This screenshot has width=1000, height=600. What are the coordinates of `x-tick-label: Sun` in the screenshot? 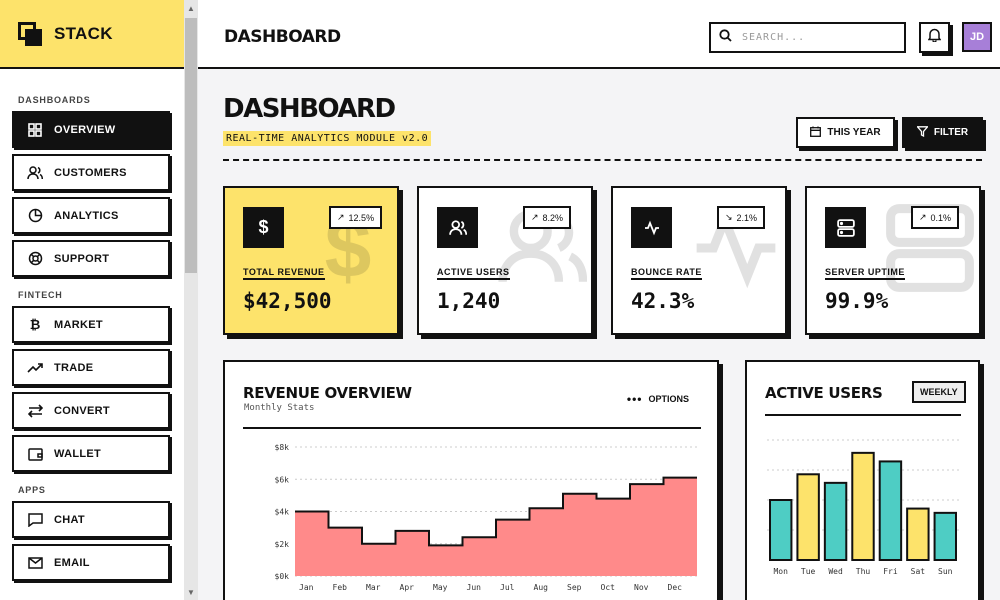 It's located at (945, 571).